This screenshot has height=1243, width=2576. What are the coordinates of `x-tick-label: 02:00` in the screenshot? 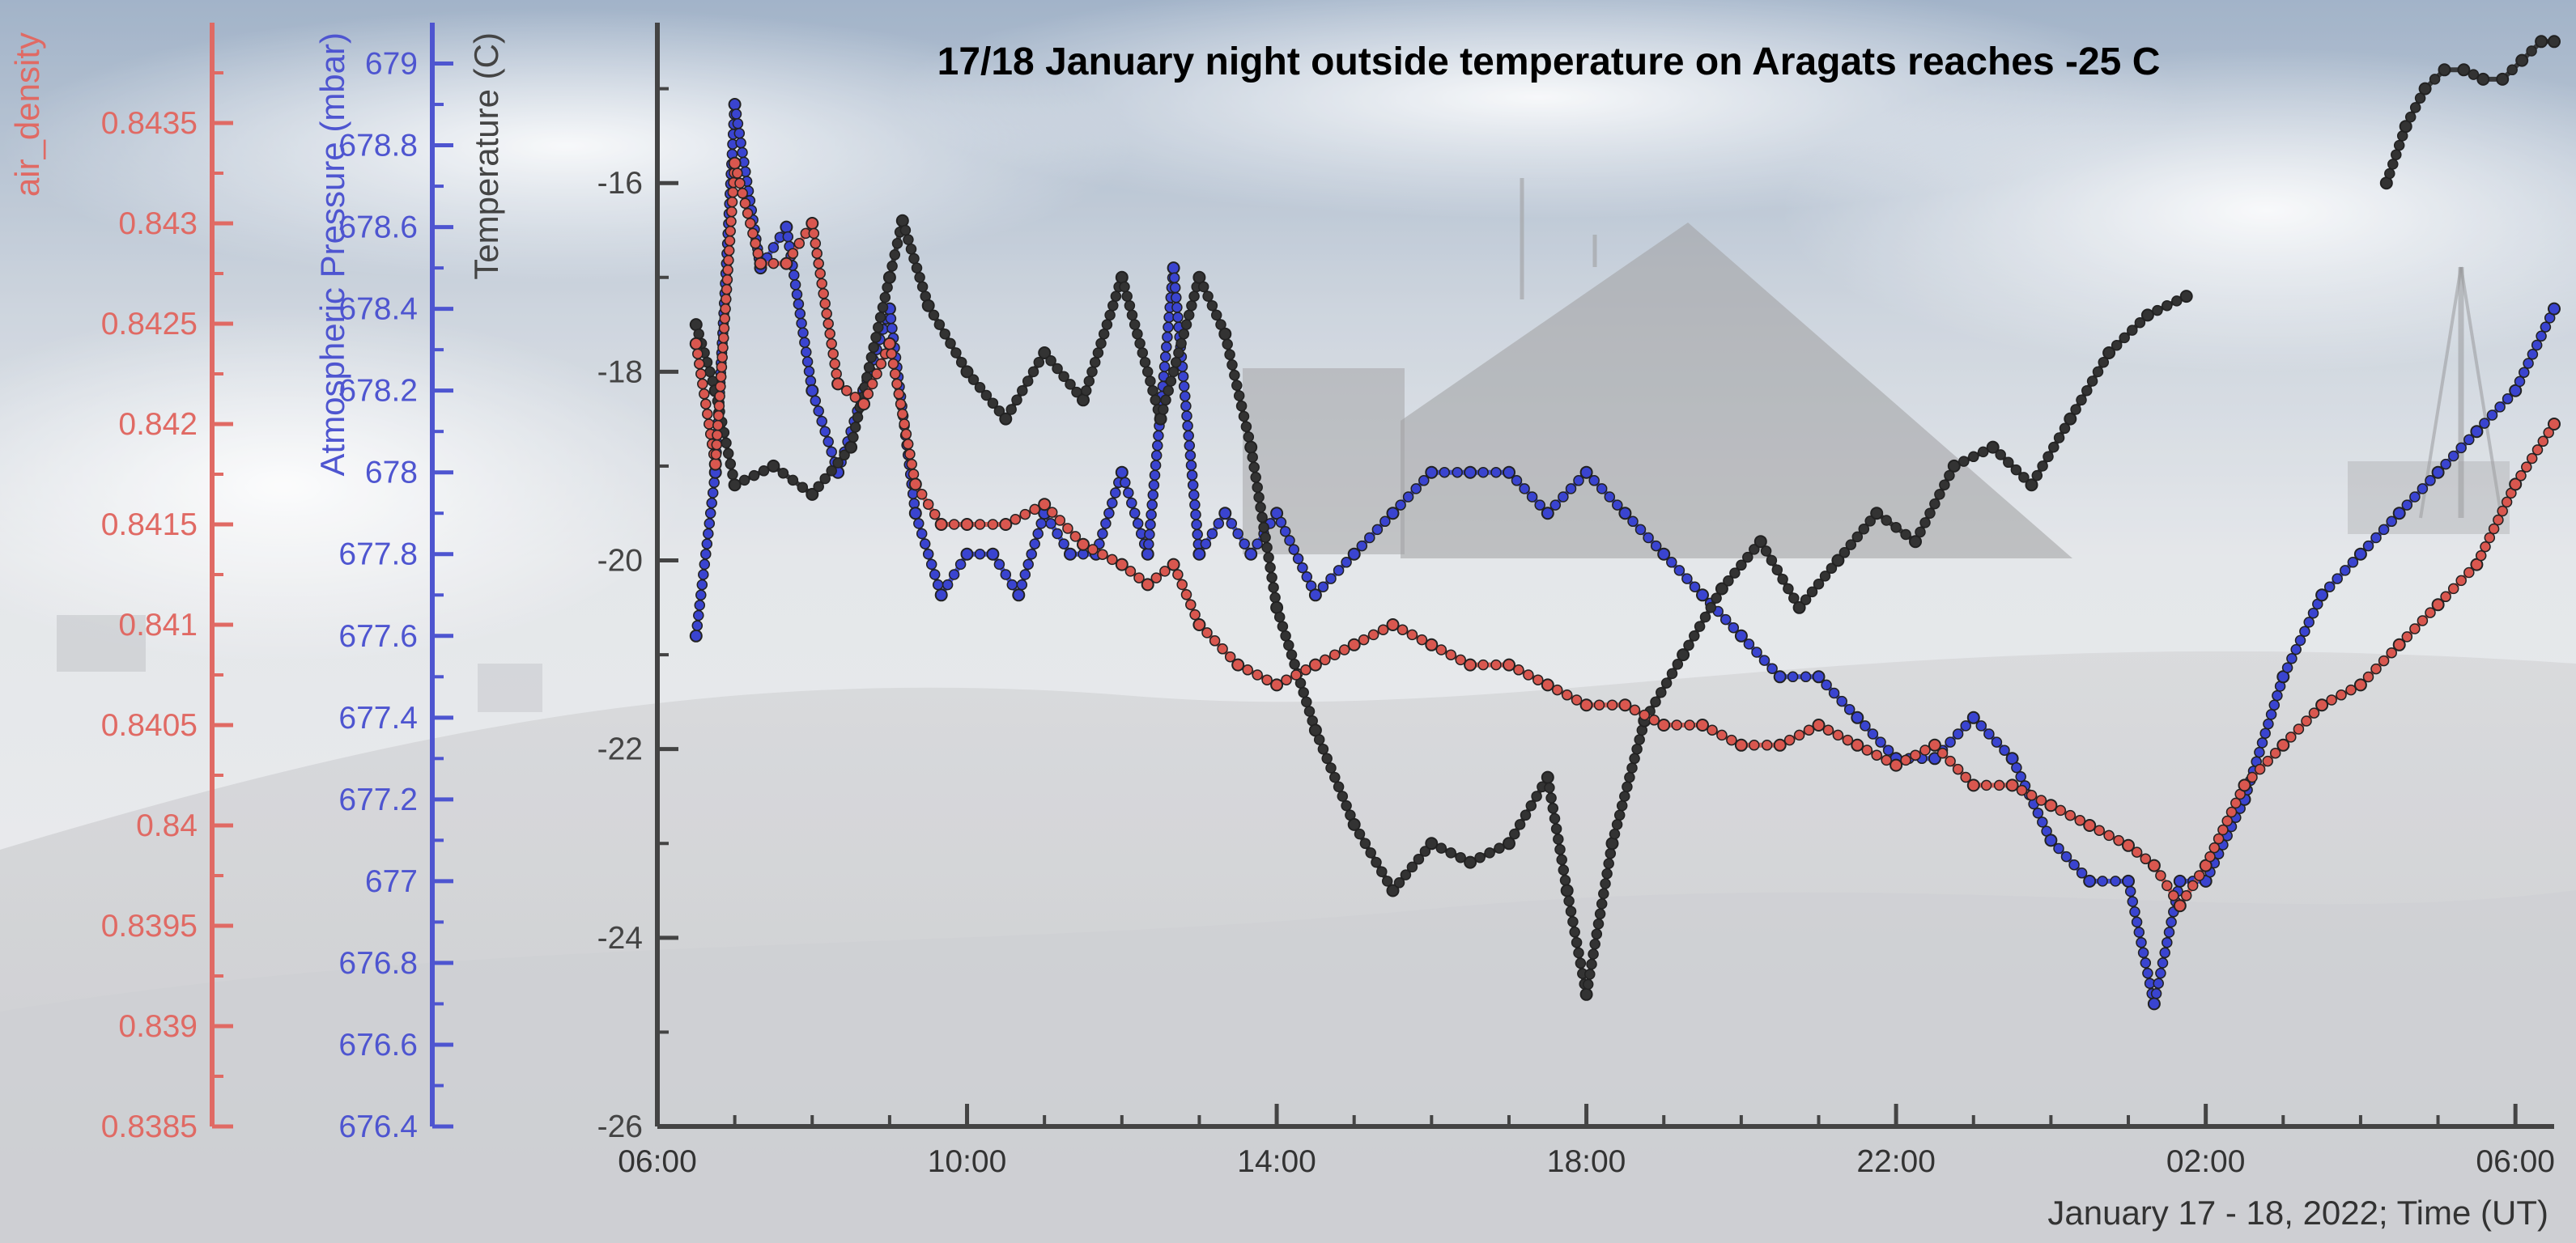 It's located at (2206, 1161).